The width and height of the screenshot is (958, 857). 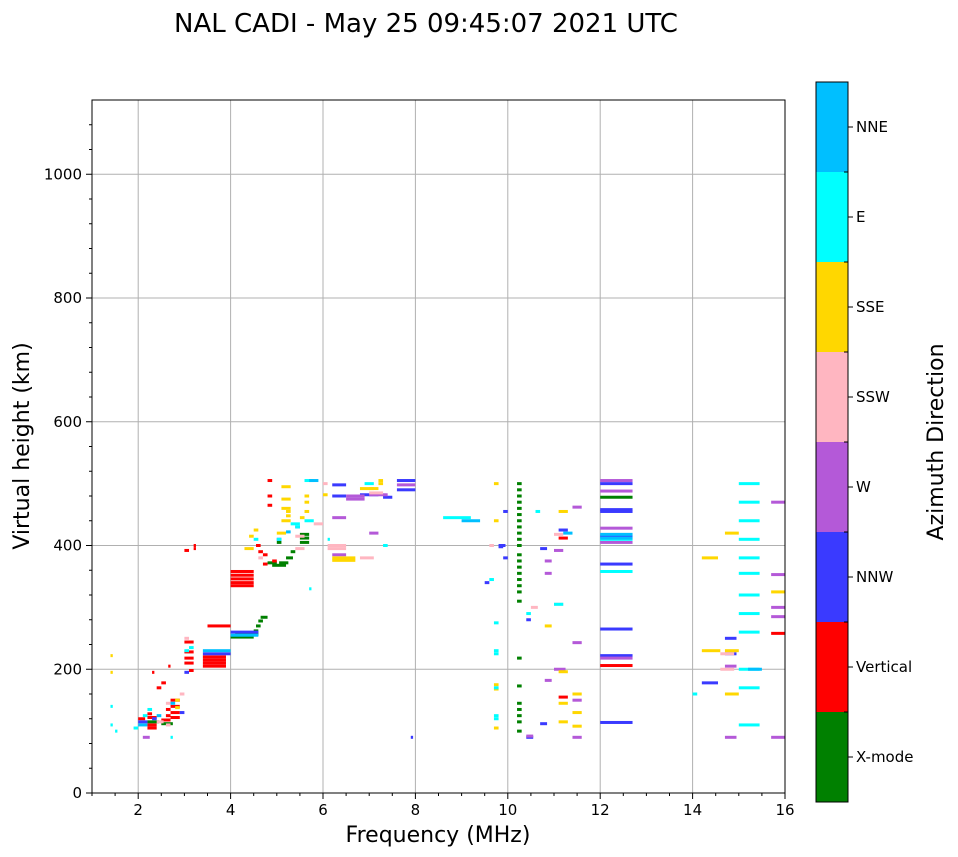 What do you see at coordinates (873, 397) in the screenshot?
I see `colorbar-tick-label: SSW` at bounding box center [873, 397].